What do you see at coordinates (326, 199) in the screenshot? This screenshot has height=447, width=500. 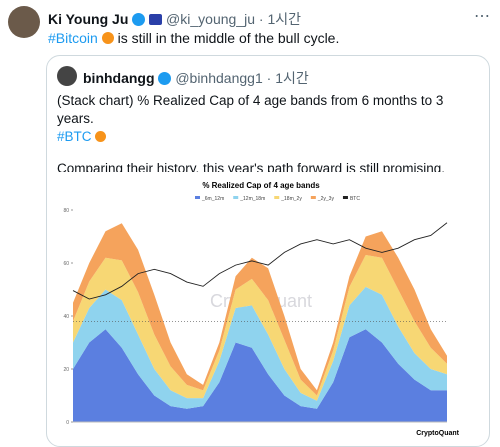 I see `legend-label: _2y_3y` at bounding box center [326, 199].